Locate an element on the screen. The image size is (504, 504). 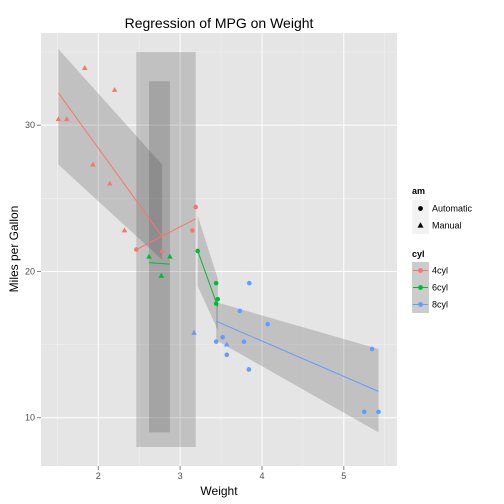
legend-4cyl-label: 4cyl is located at coordinates (440, 271).